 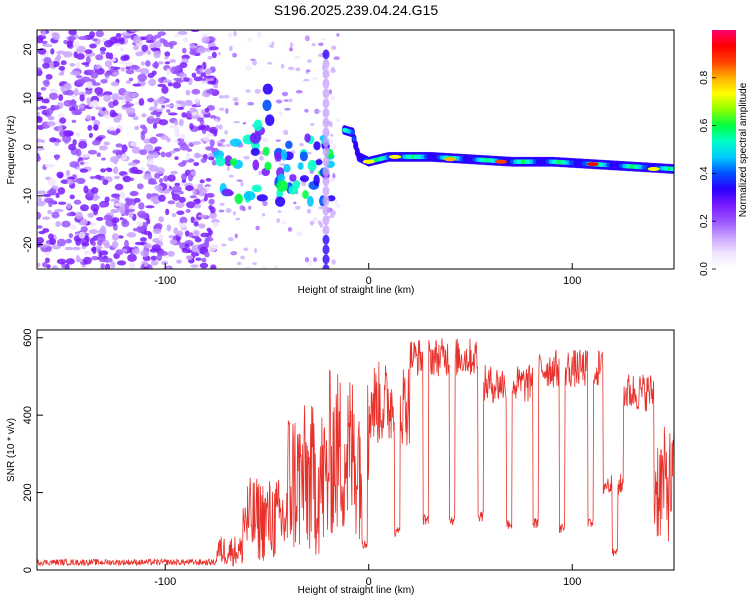 What do you see at coordinates (672, 169) in the screenshot?
I see `heatmap-ridge-core` at bounding box center [672, 169].